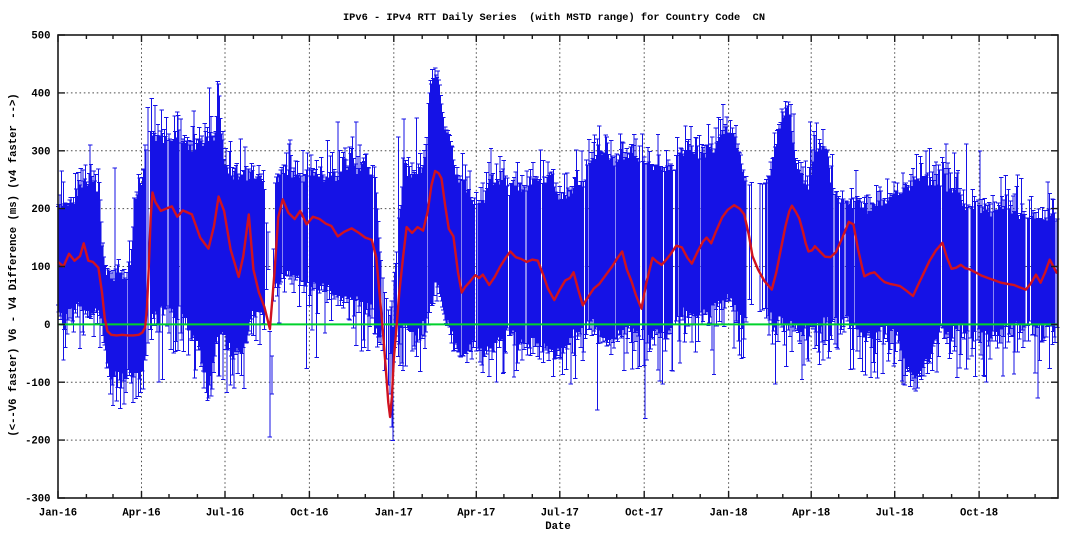  Describe the element at coordinates (141, 514) in the screenshot. I see `svg-text: Apr-16` at that location.